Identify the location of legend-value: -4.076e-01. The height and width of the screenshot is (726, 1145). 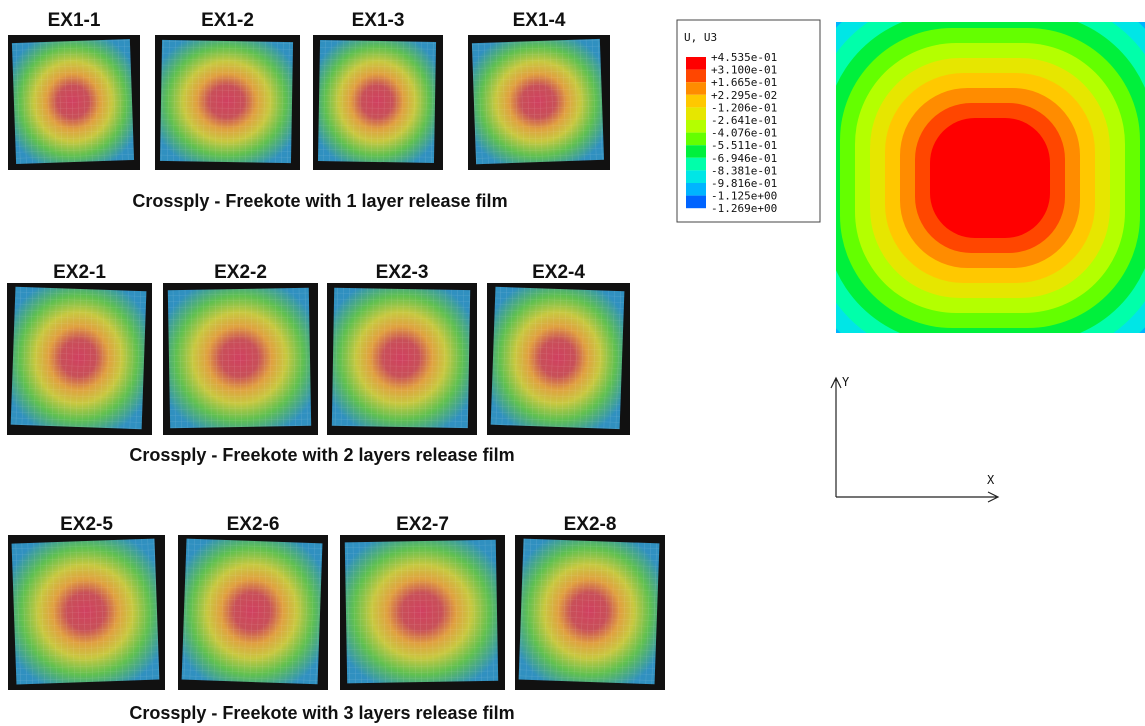
(744, 133).